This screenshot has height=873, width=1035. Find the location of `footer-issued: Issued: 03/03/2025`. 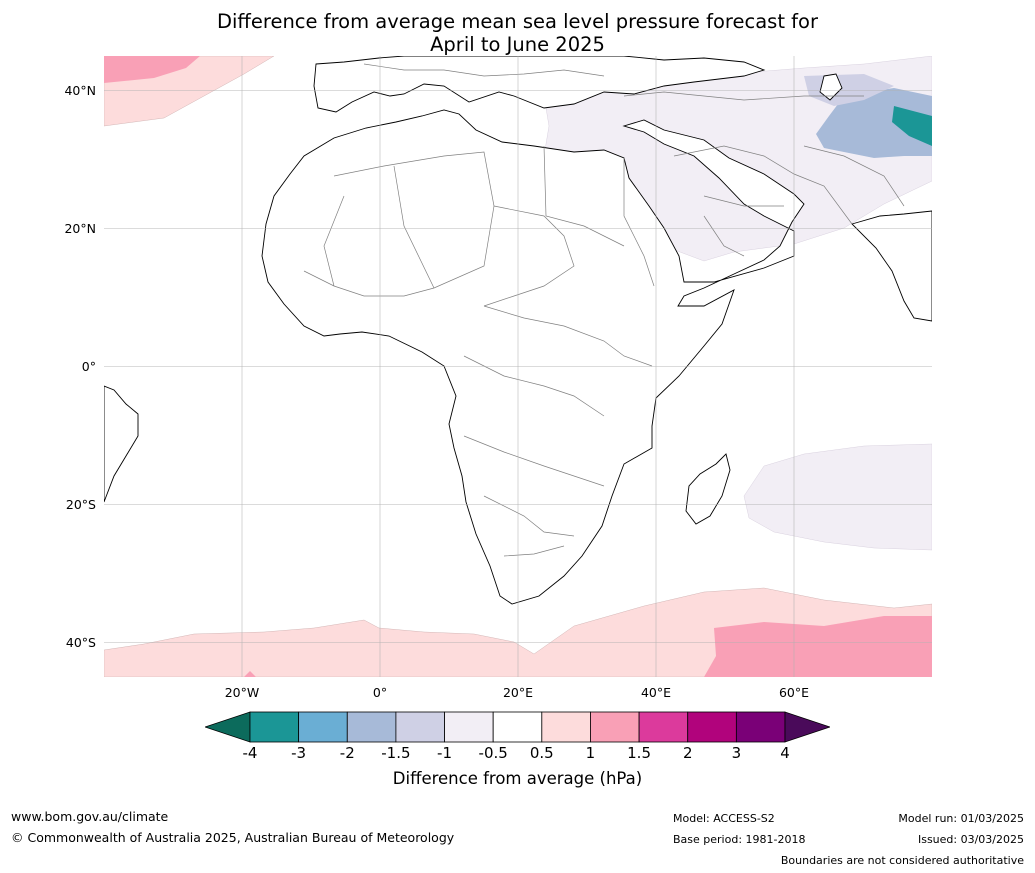

footer-issued: Issued: 03/03/2025 is located at coordinates (970, 839).